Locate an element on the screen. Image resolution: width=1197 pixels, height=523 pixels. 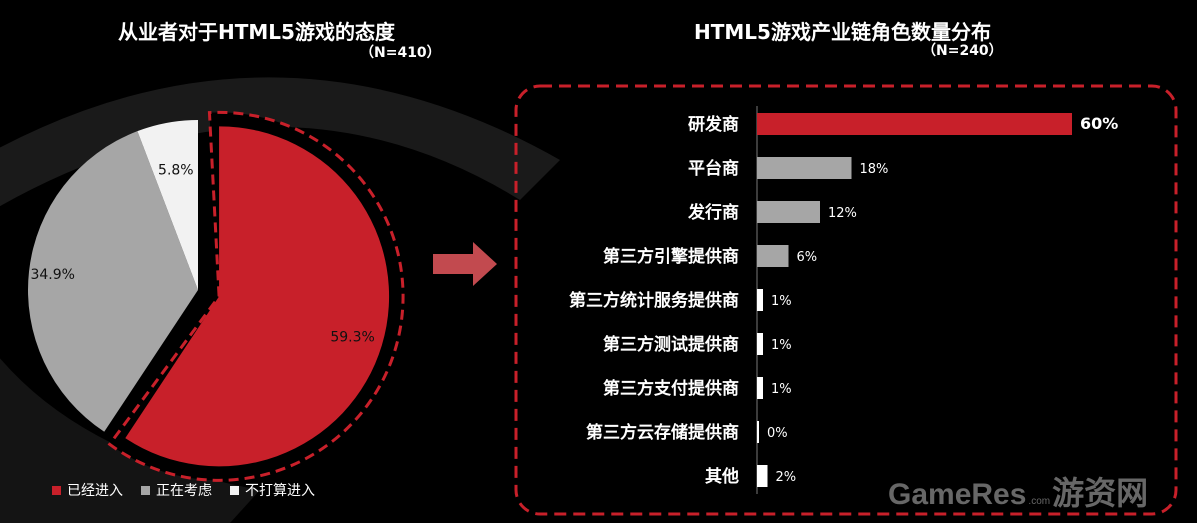
pie-title: 从业者对于HTML5游戏的态度 is located at coordinates (256, 32).